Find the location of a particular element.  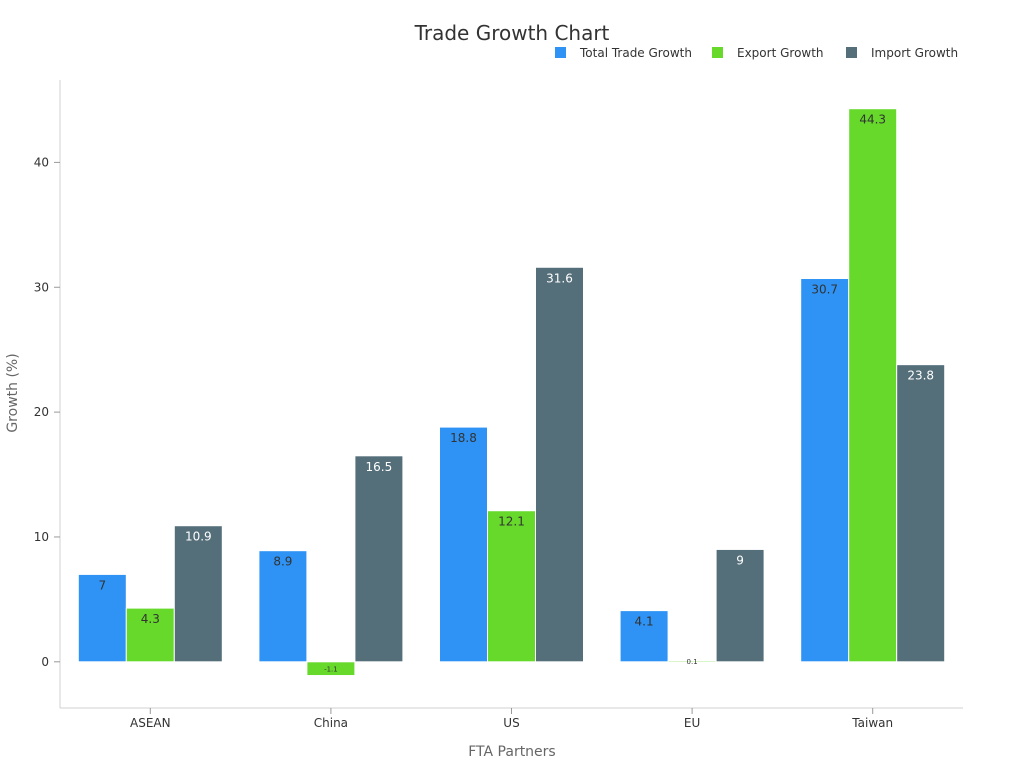

y-axis-title: Growth (%) is located at coordinates (13, 392).